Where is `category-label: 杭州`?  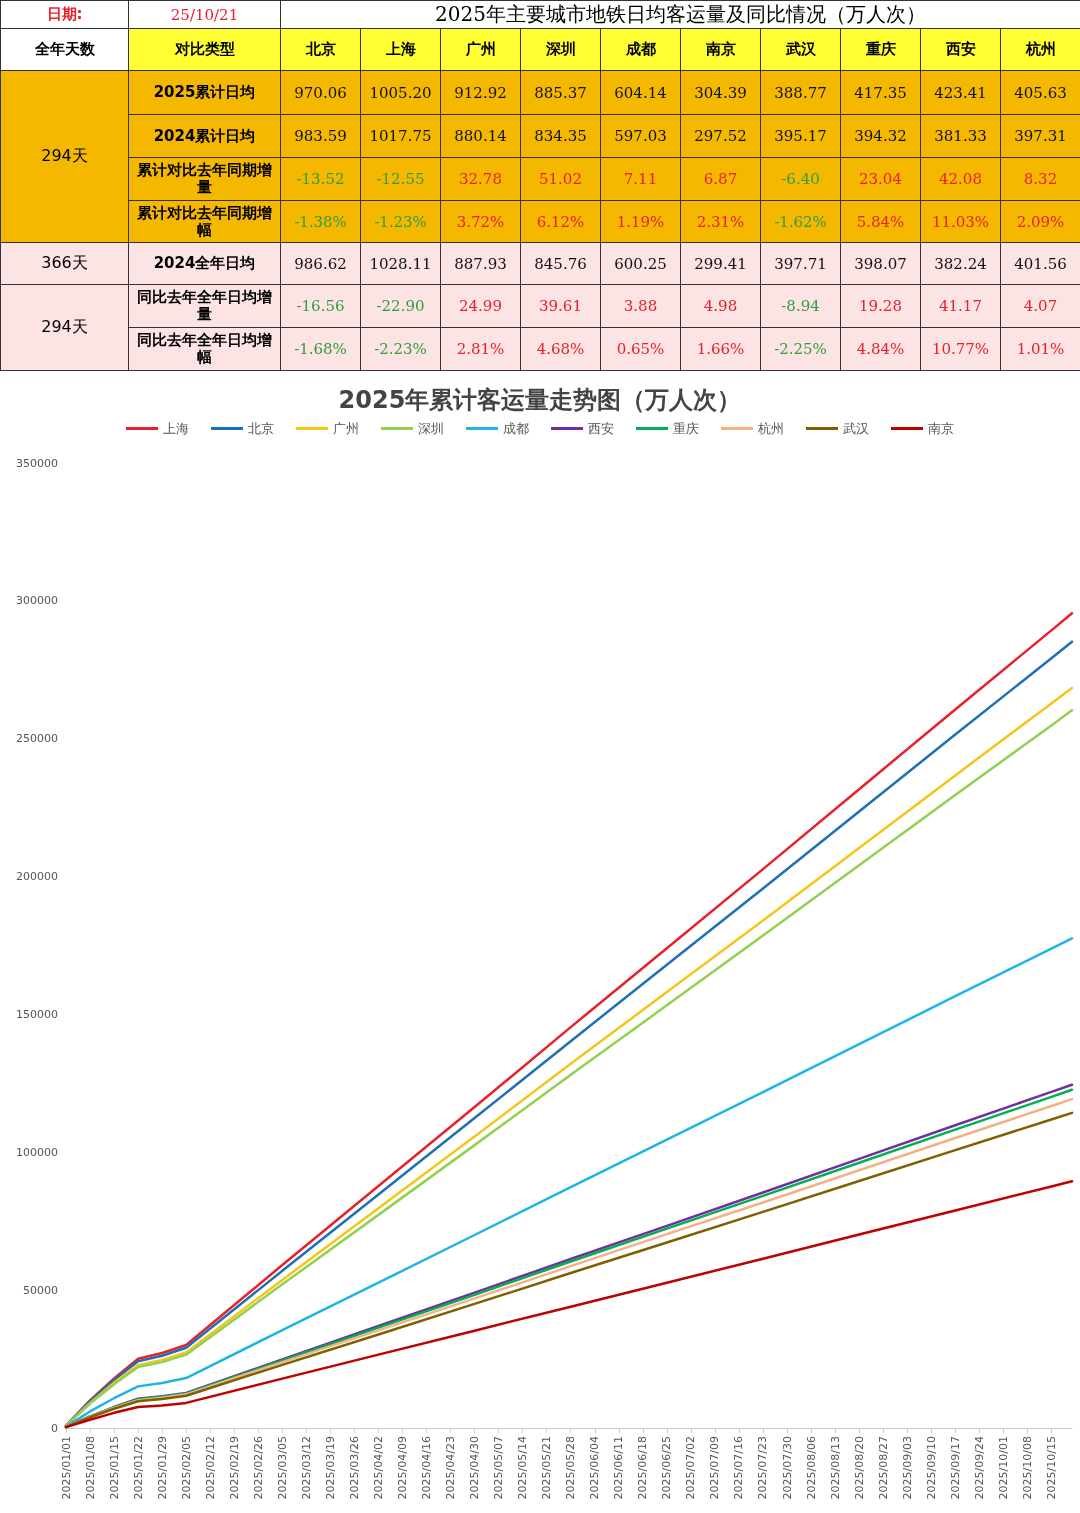
category-label: 杭州 is located at coordinates (1040, 49).